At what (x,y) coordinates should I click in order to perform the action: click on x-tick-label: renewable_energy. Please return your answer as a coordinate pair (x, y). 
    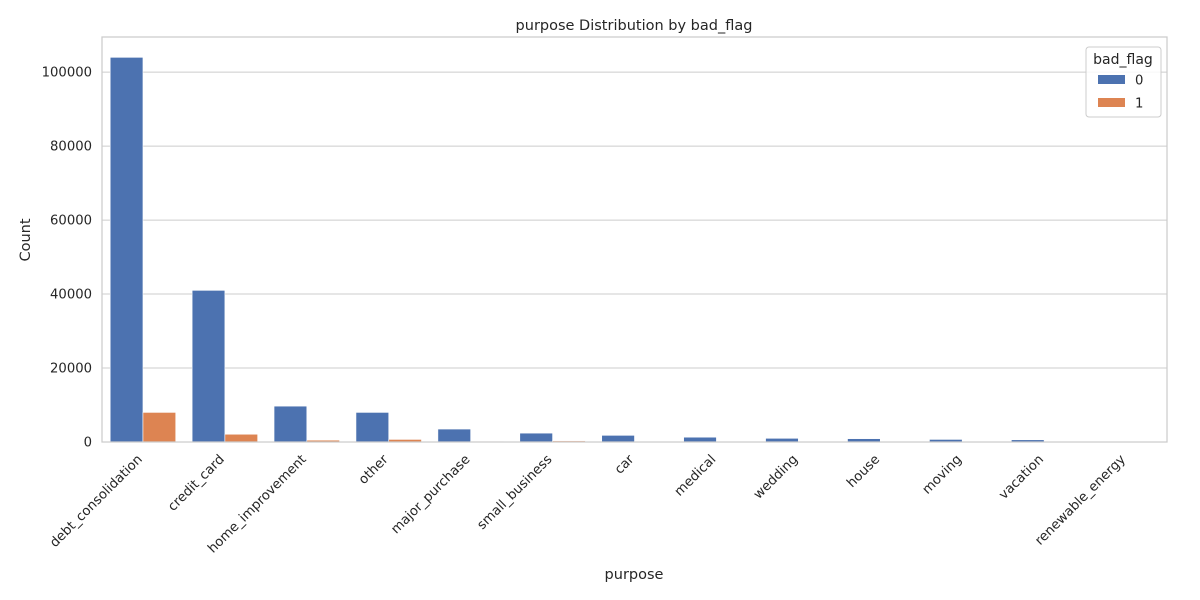
    Looking at the image, I should click on (1081, 500).